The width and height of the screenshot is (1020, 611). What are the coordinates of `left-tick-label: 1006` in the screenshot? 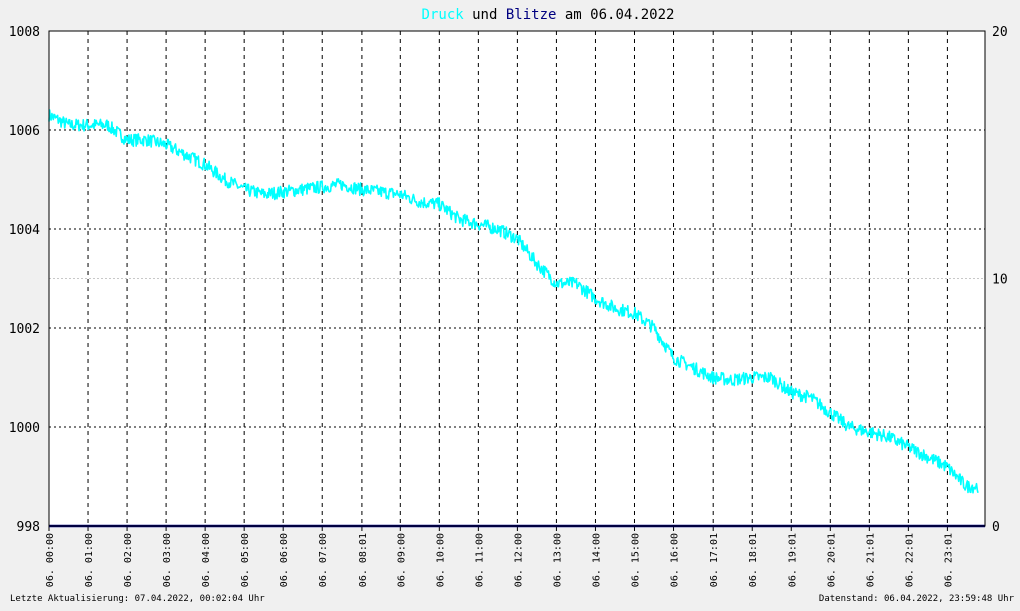 It's located at (24, 131).